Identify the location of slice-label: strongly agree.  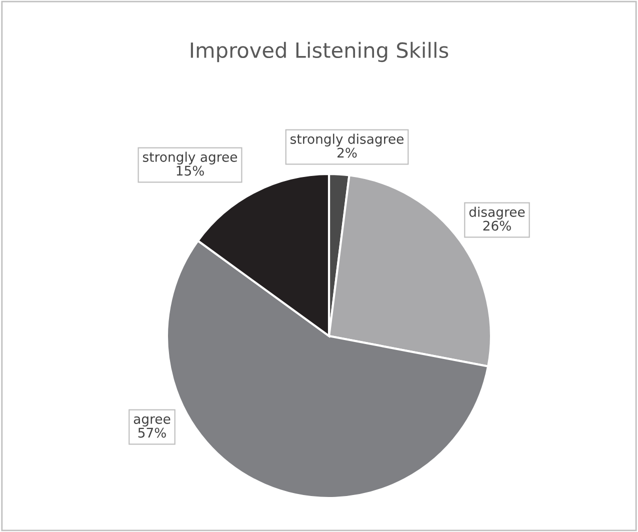
(190, 158).